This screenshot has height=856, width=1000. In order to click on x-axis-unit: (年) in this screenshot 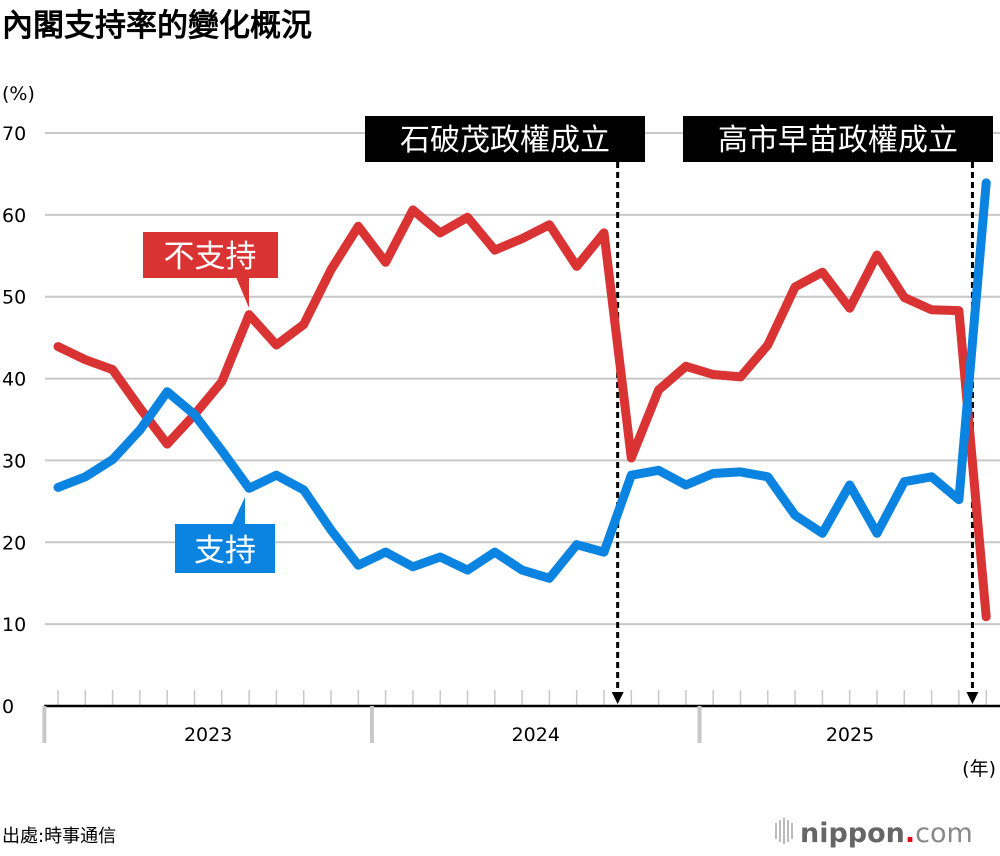, I will do `click(979, 769)`.